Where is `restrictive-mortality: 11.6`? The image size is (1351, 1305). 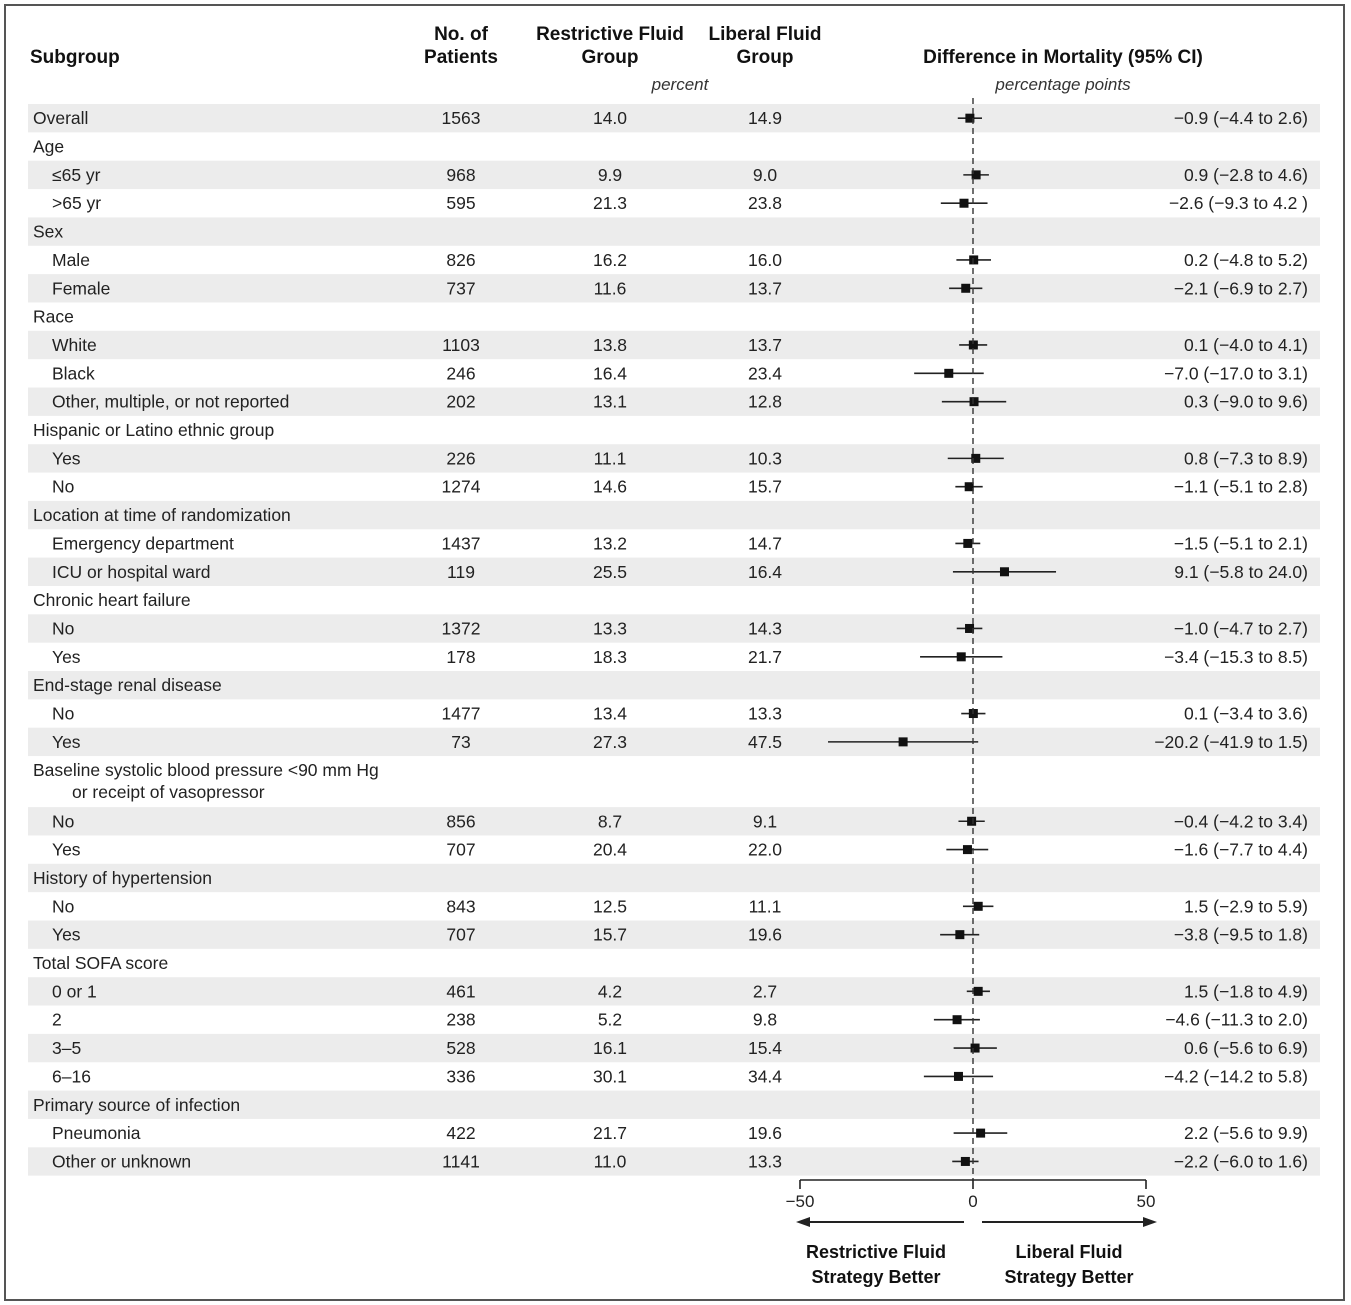
restrictive-mortality: 11.6 is located at coordinates (610, 288).